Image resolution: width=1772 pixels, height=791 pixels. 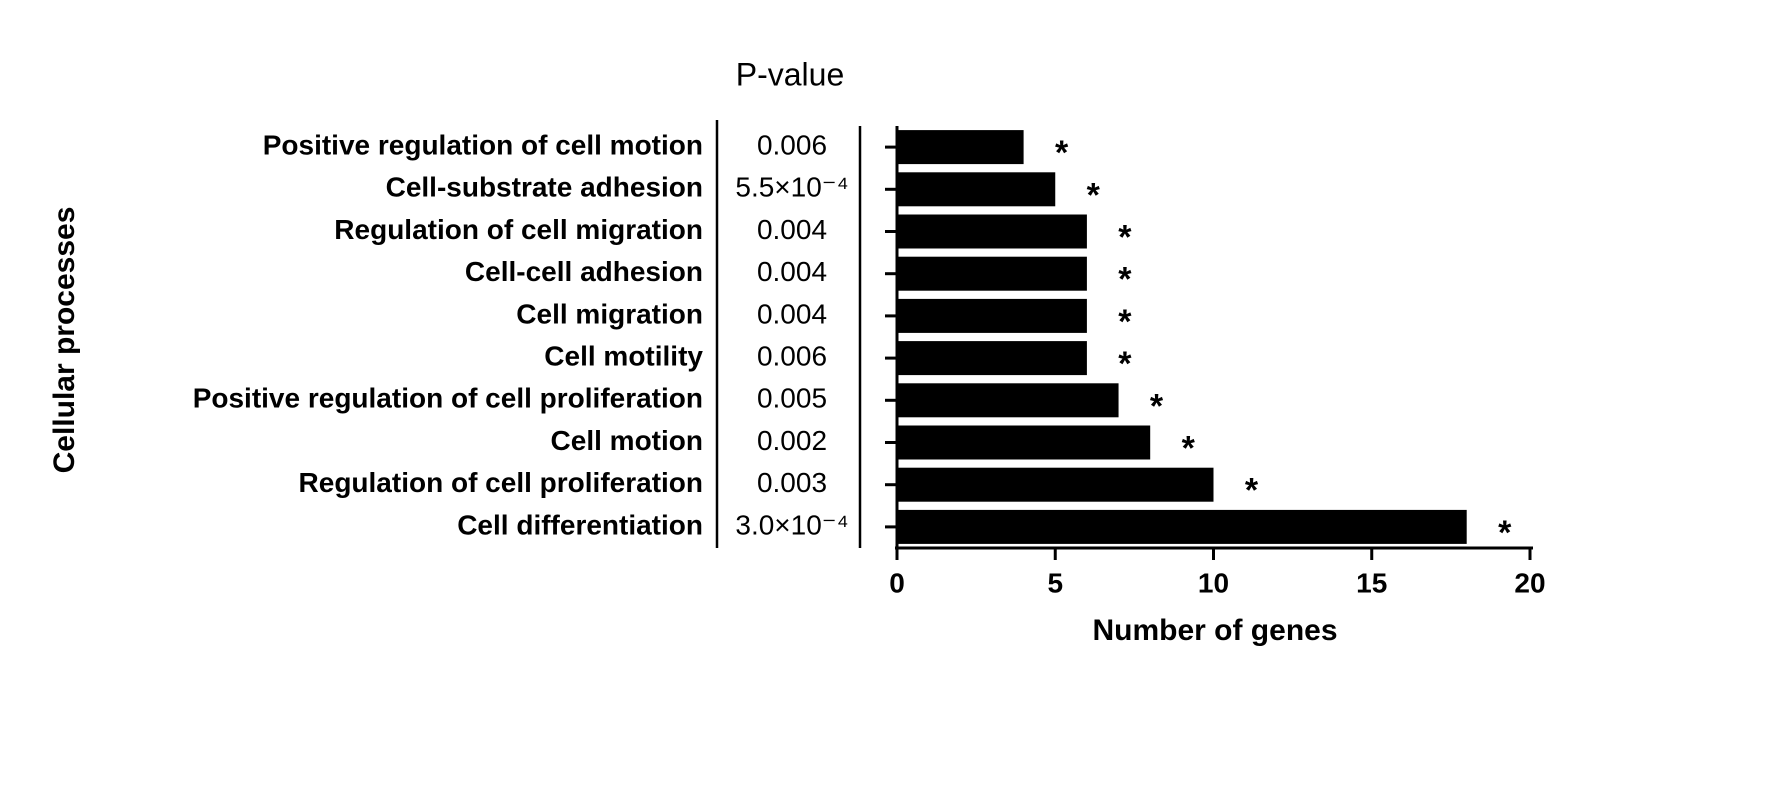 I want to click on p-value: 0.002, so click(x=792, y=440).